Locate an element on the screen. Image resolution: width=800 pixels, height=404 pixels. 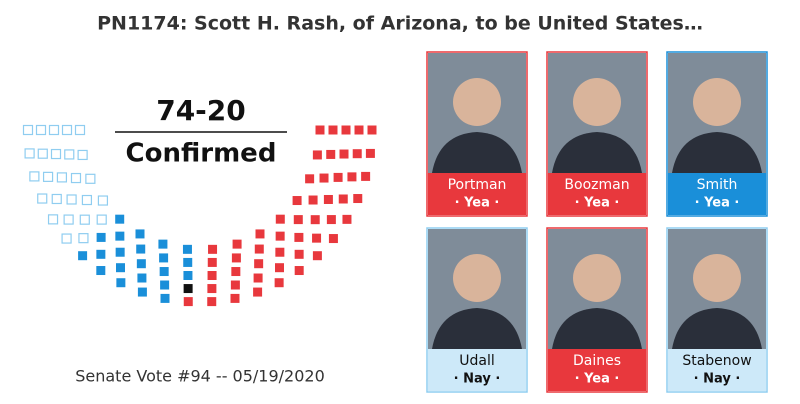
senator-name: Smith is located at coordinates (717, 185).